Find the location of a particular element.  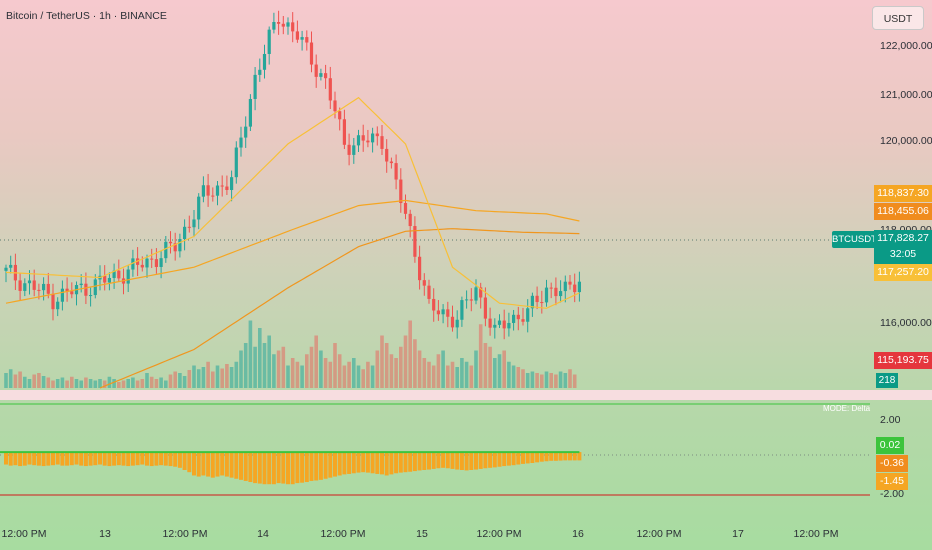

time-tick: 13 is located at coordinates (105, 534).